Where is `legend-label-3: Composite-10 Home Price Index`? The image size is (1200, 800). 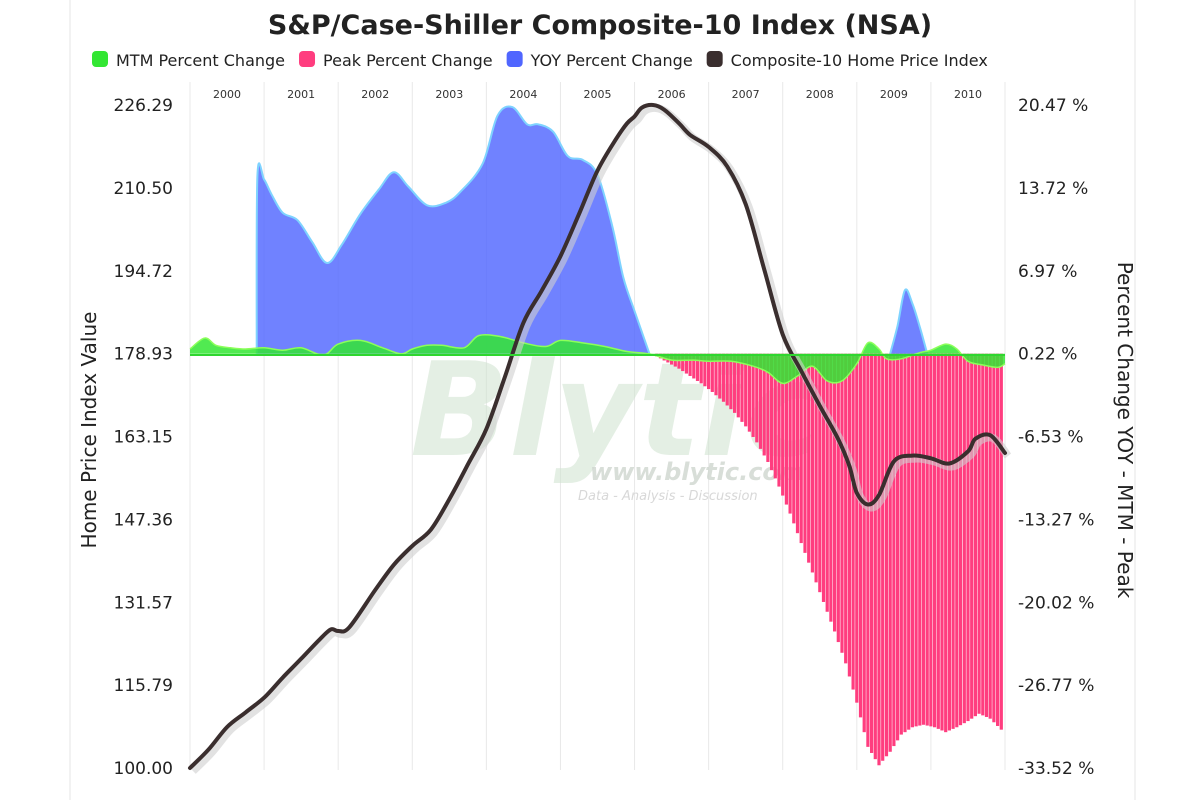
legend-label-3: Composite-10 Home Price Index is located at coordinates (859, 60).